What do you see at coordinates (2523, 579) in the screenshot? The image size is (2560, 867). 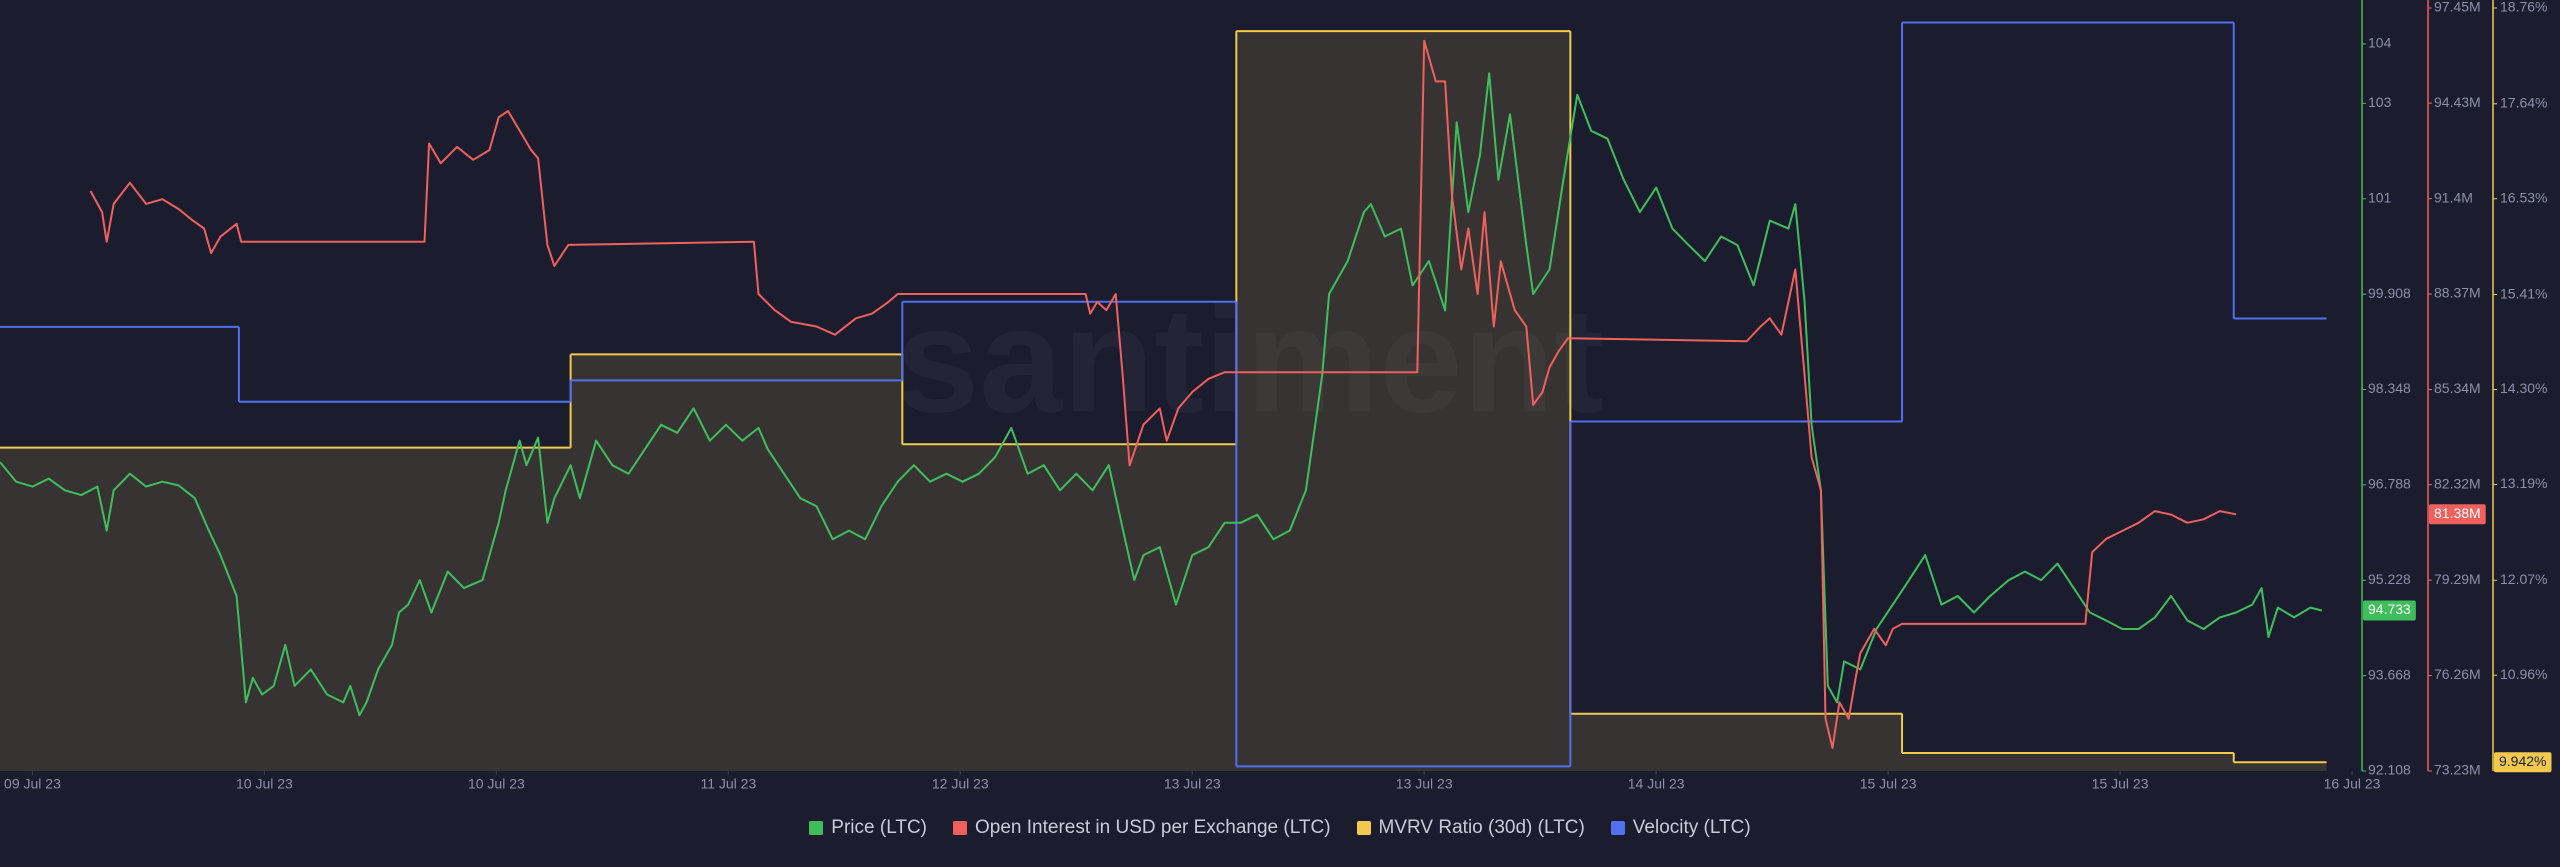 I see `y-tick-label: 12.07%` at bounding box center [2523, 579].